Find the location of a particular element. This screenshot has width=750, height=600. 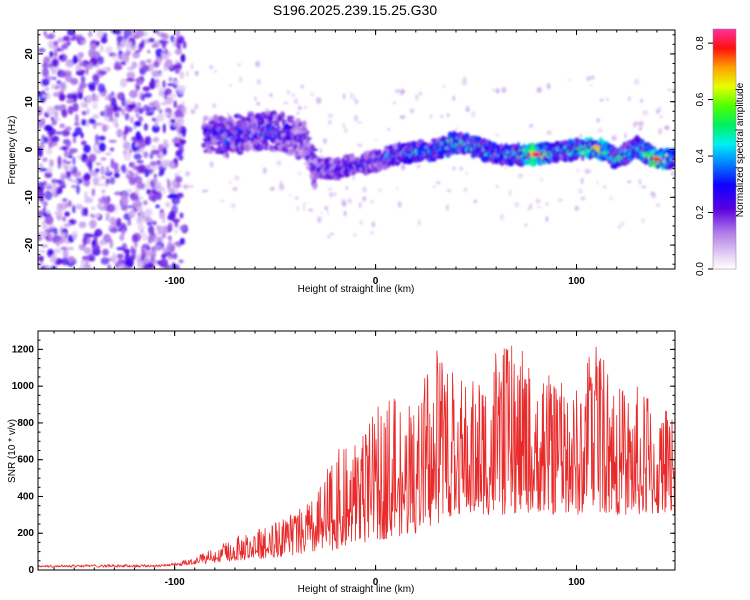

x-tick-label: 0 is located at coordinates (376, 281).